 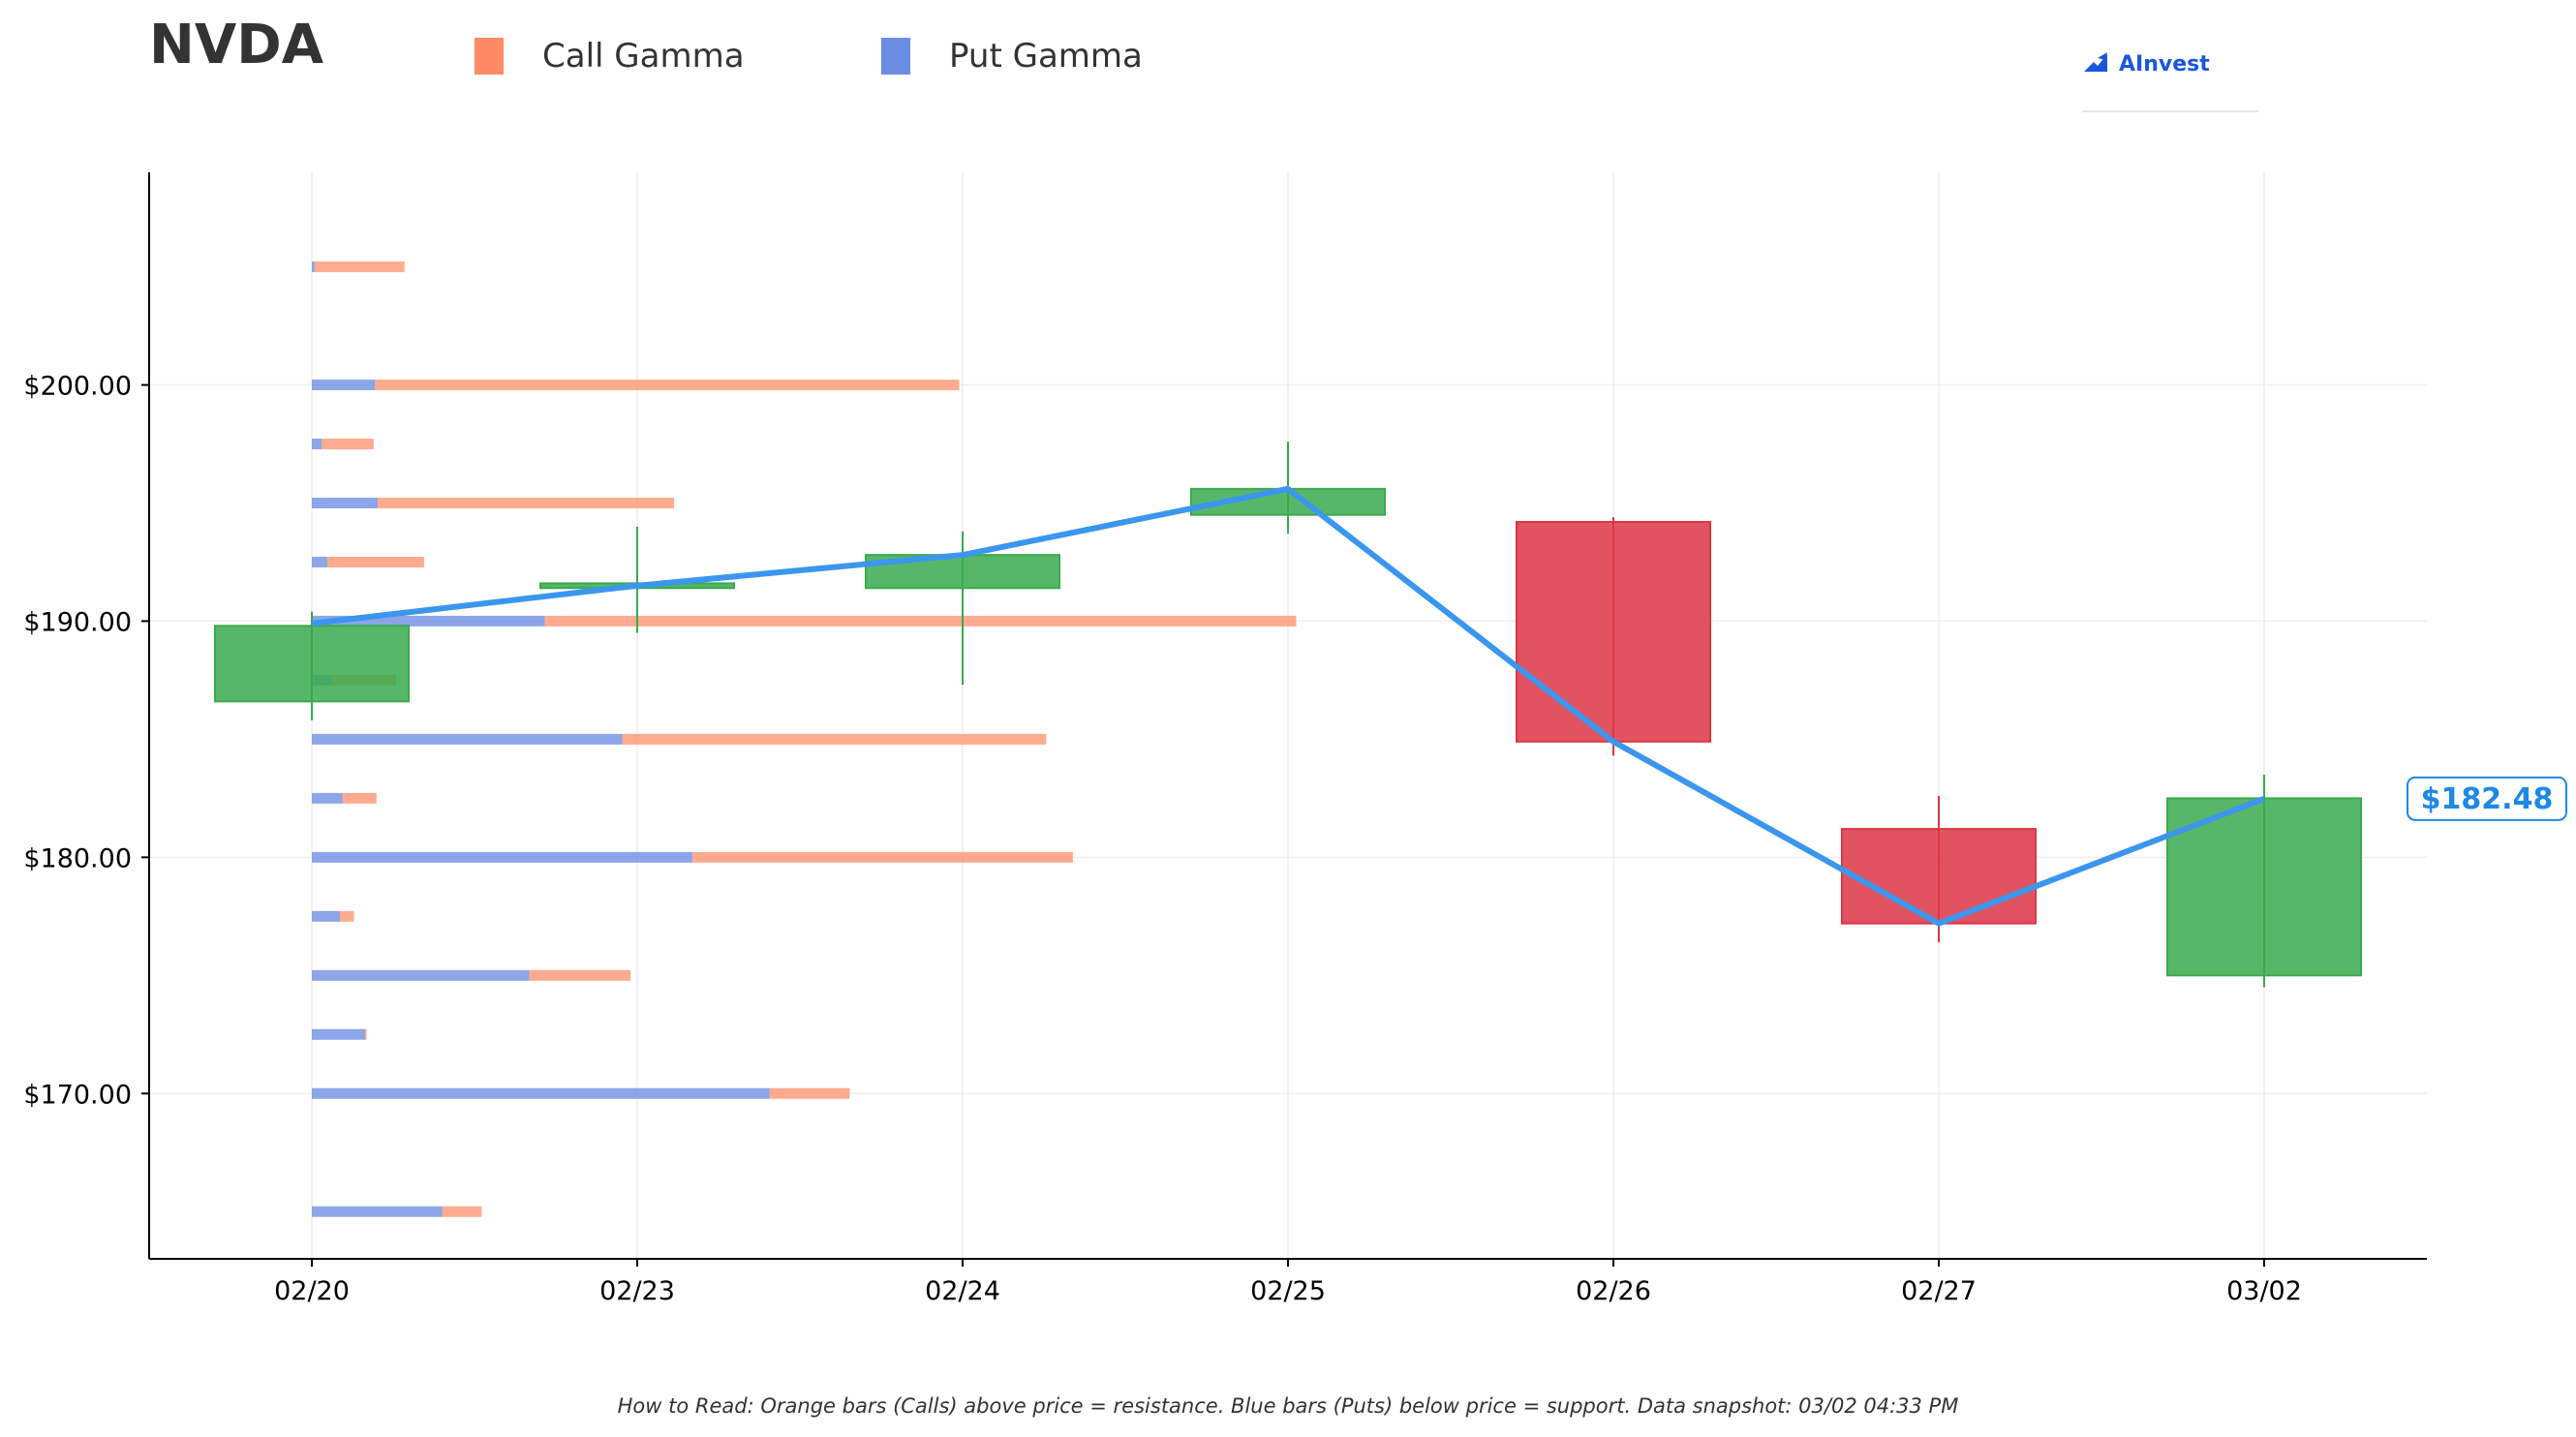 What do you see at coordinates (895, 57) in the screenshot?
I see `put-gamma-swatch` at bounding box center [895, 57].